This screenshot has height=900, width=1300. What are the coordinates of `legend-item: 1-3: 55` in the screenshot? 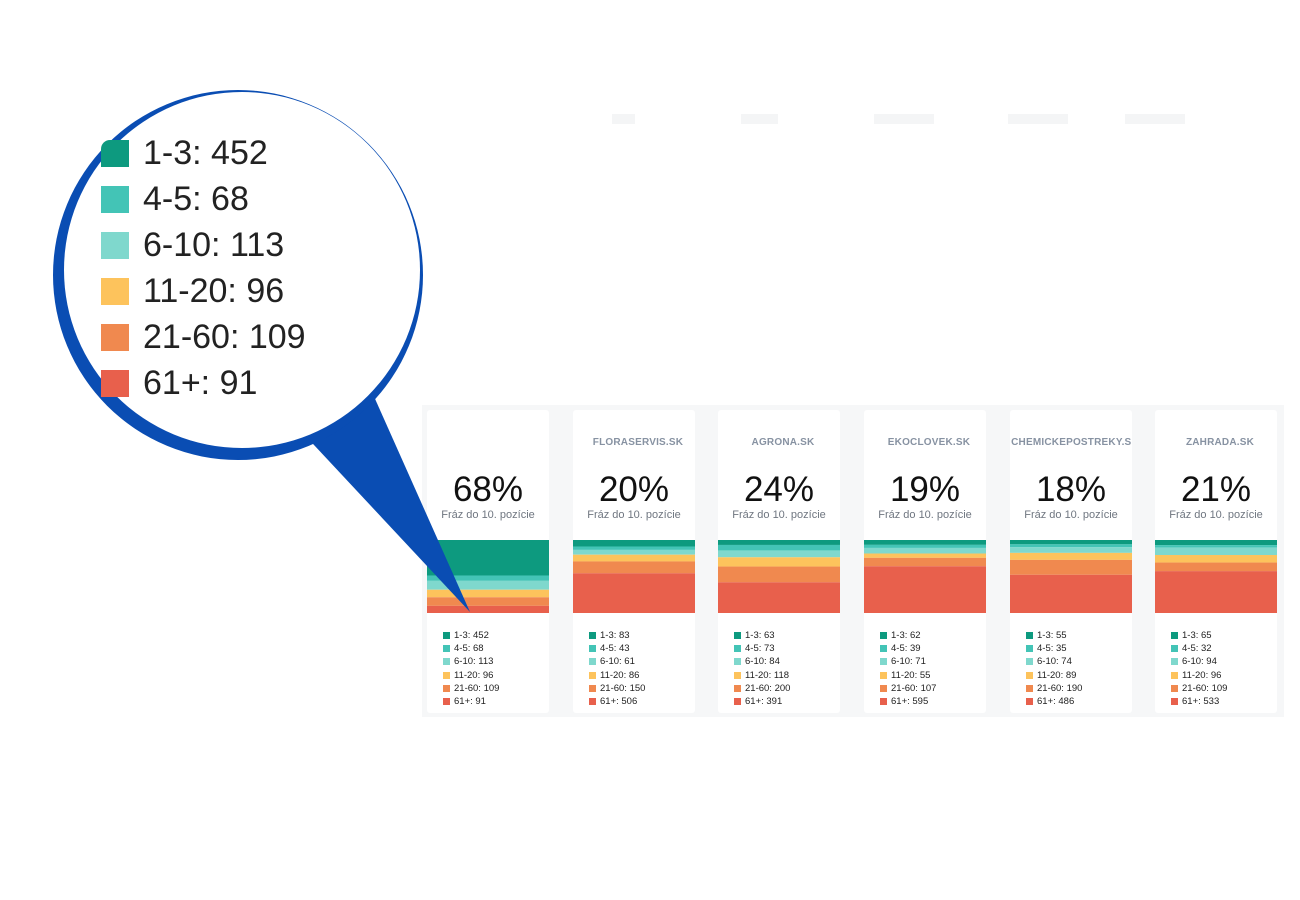 It's located at (1054, 635).